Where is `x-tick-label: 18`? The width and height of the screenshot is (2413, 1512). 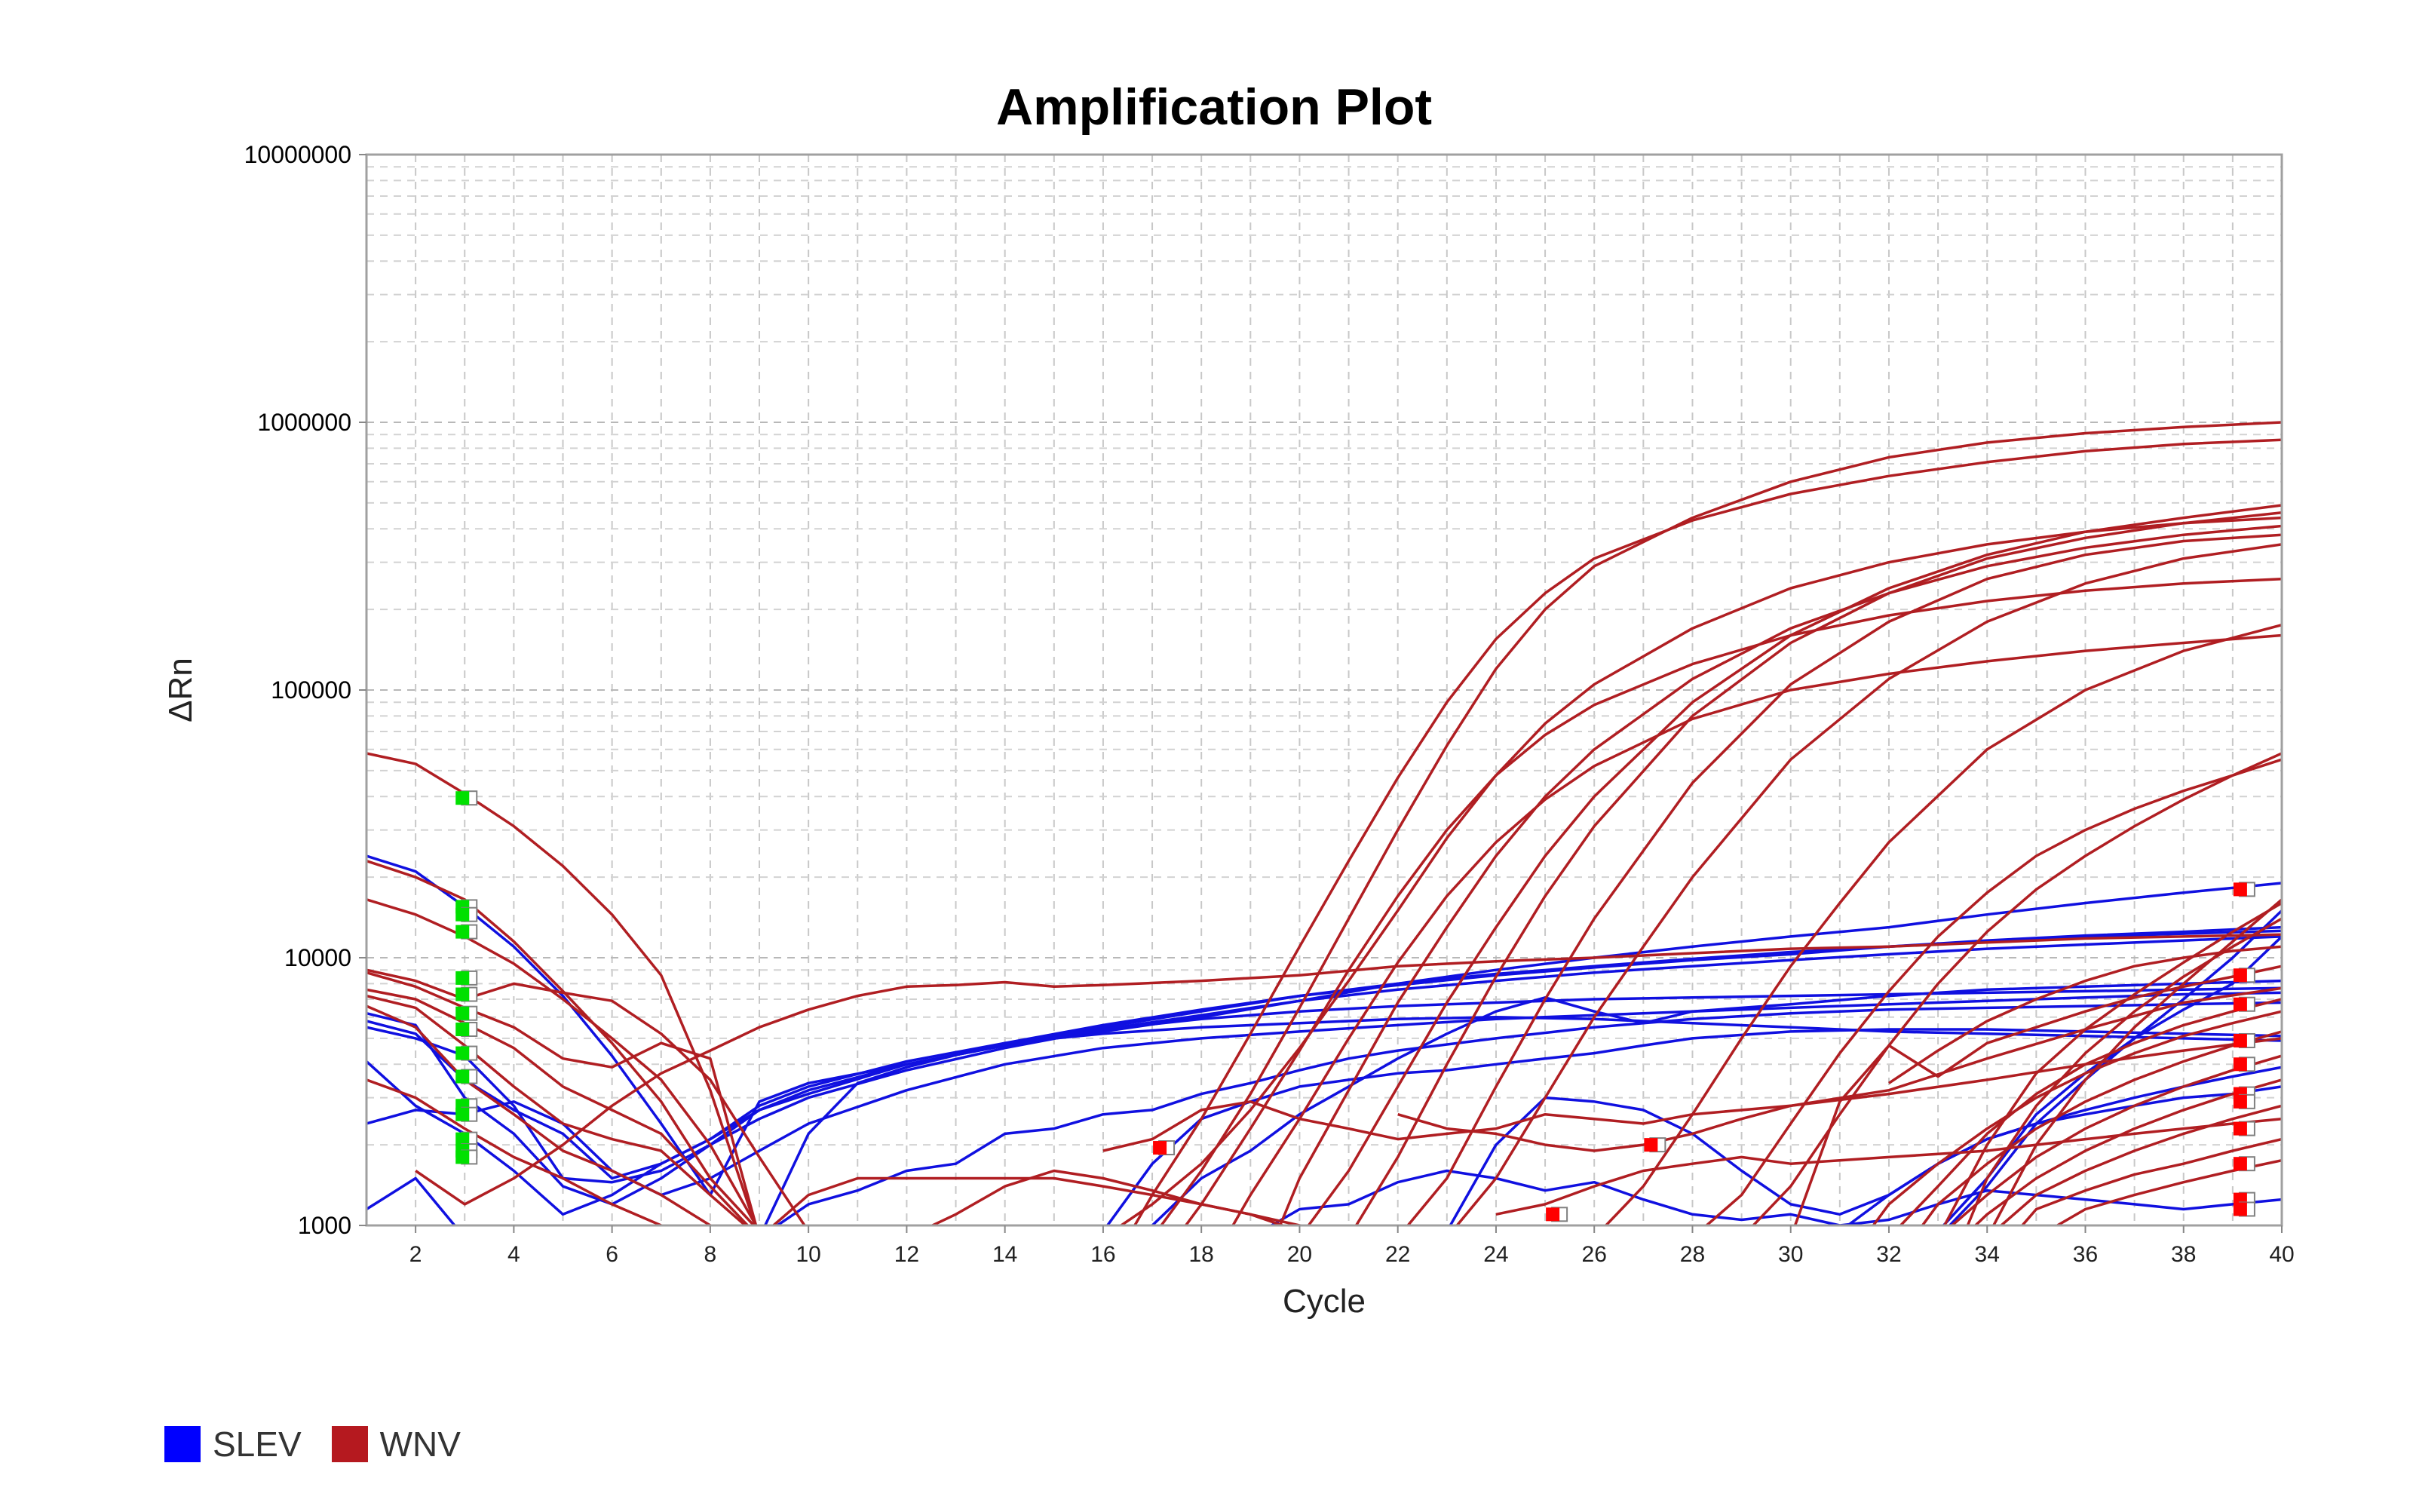 x-tick-label: 18 is located at coordinates (1200, 1254).